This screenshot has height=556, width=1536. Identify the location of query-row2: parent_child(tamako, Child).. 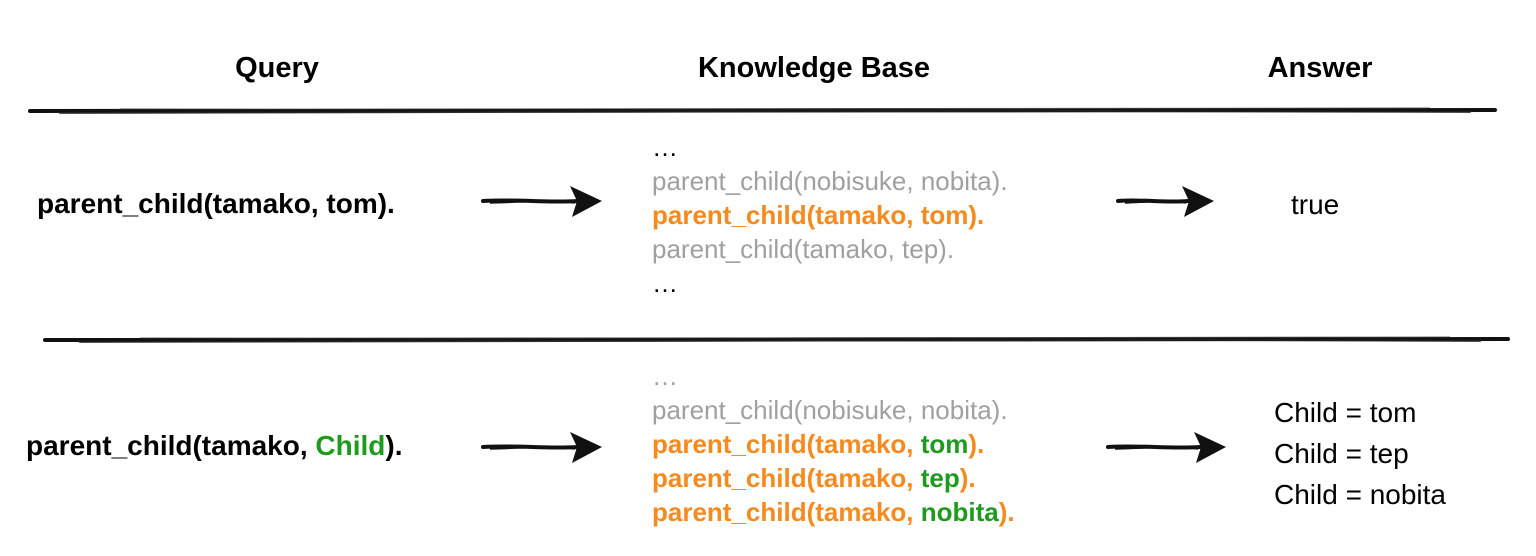
(214, 446).